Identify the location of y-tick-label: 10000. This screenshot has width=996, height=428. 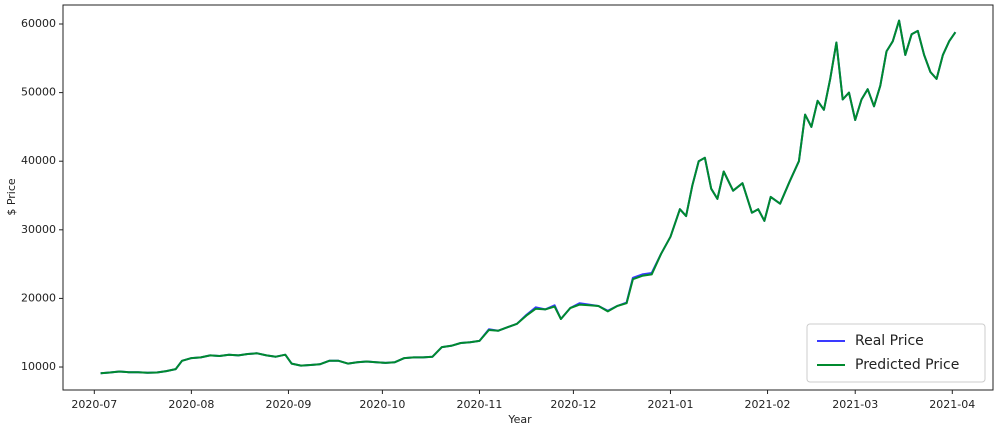
(38, 366).